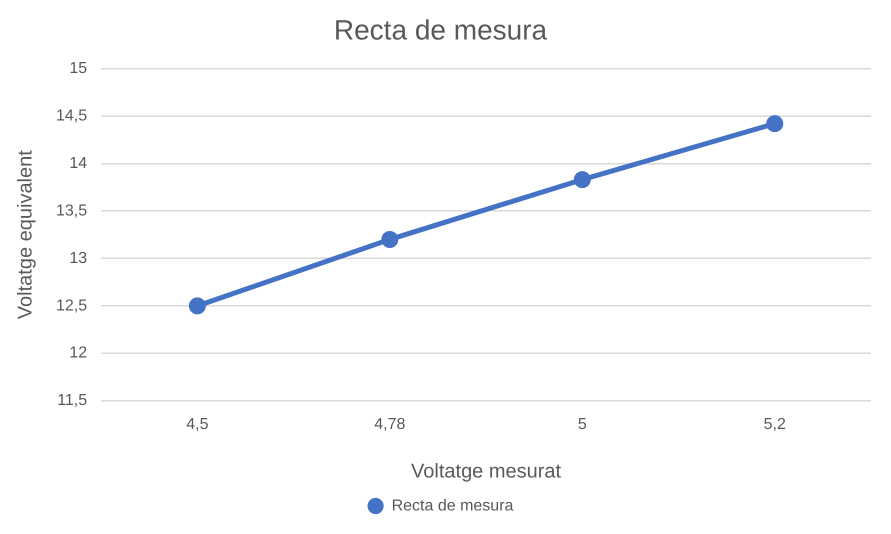 This screenshot has height=534, width=891. I want to click on y-tick-label: 11,5, so click(72, 401).